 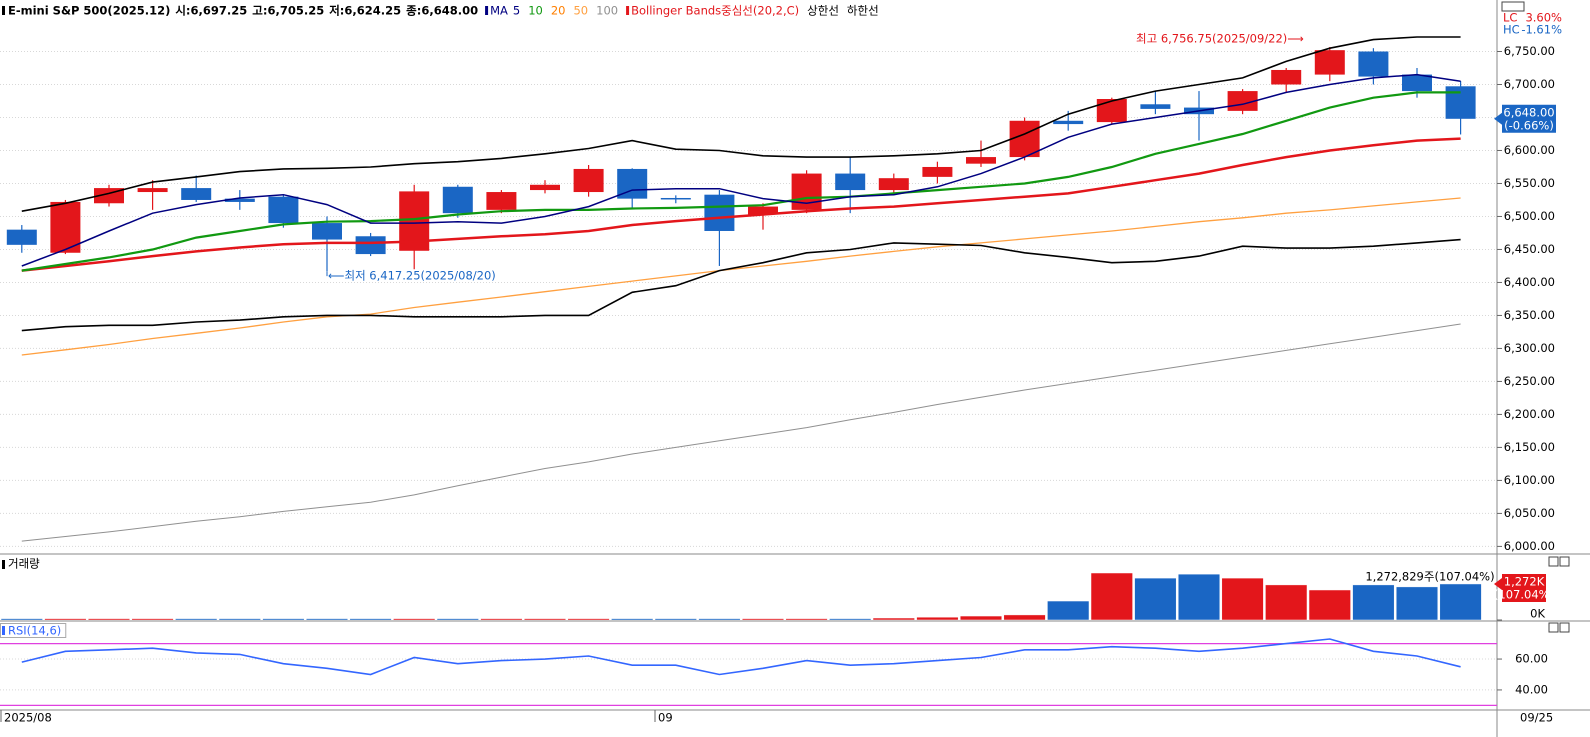 I want to click on y-tick-label: 6,600.00, so click(x=1529, y=150).